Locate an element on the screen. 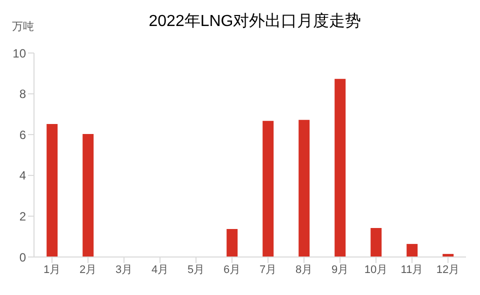 The image size is (480, 295). x-tick-label: 9月 is located at coordinates (340, 270).